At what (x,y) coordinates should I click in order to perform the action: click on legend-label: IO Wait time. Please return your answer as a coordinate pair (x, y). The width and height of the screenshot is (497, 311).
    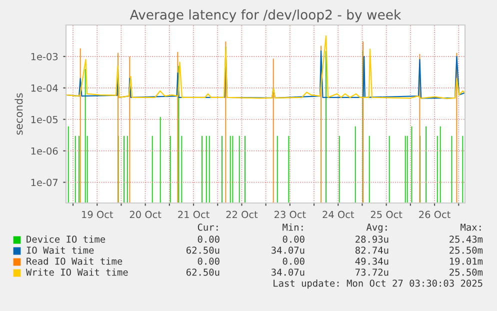
    Looking at the image, I should click on (60, 250).